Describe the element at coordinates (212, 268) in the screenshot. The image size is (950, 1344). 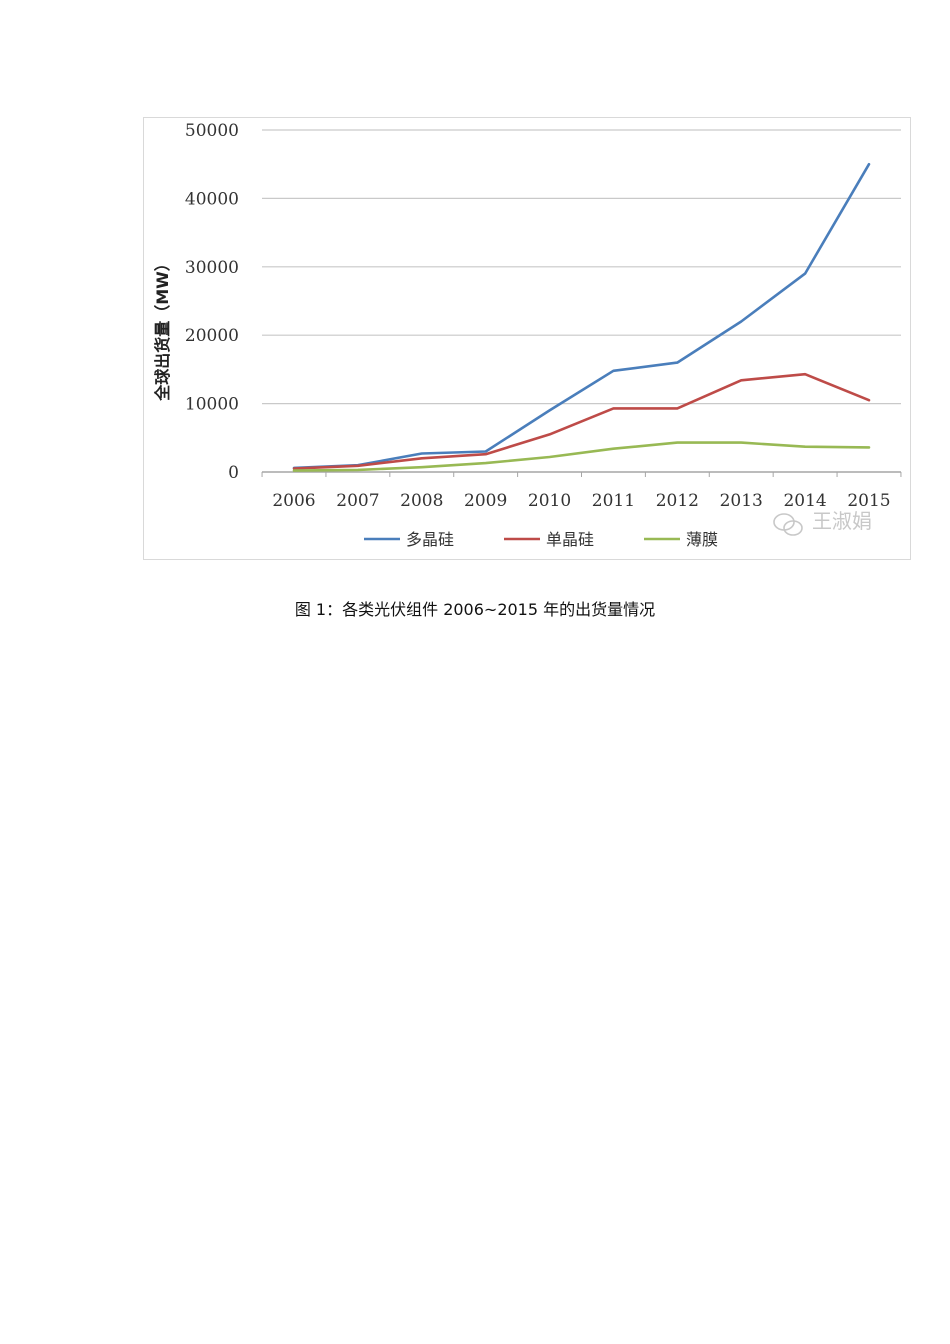
I see `y-tick-label: 30000` at that location.